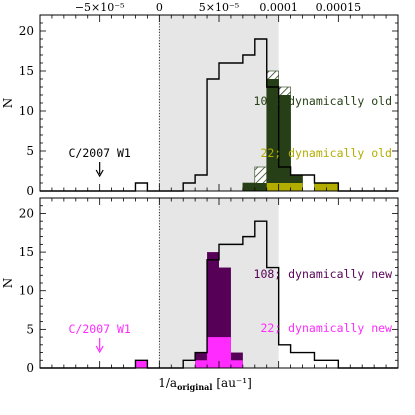  What do you see at coordinates (167, 383) in the screenshot?
I see `x-axis-label-main: 1/a` at bounding box center [167, 383].